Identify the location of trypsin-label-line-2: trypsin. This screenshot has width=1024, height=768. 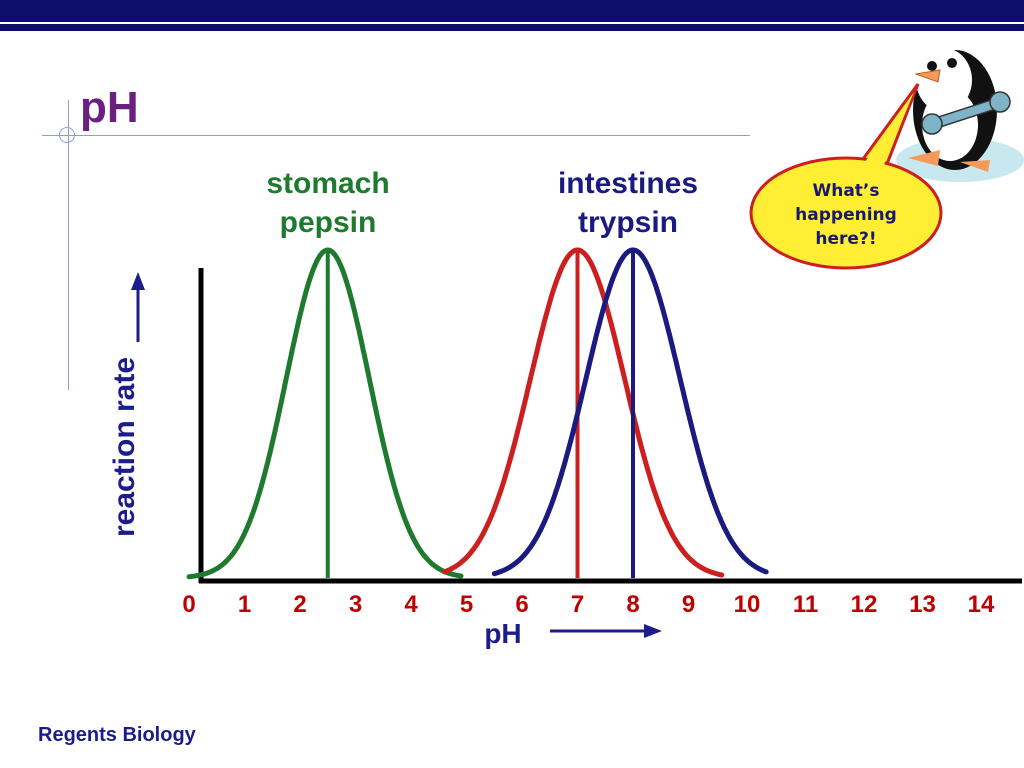
(628, 222).